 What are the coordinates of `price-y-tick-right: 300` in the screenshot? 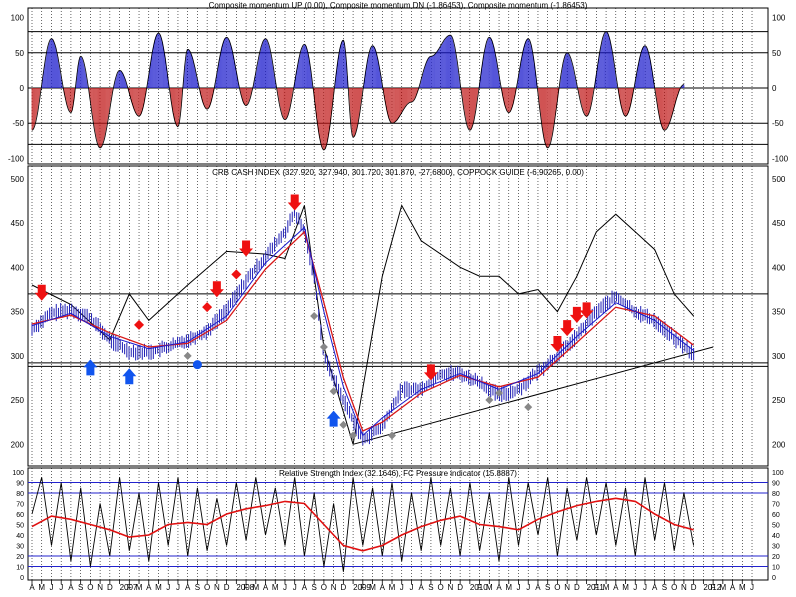 It's located at (779, 356).